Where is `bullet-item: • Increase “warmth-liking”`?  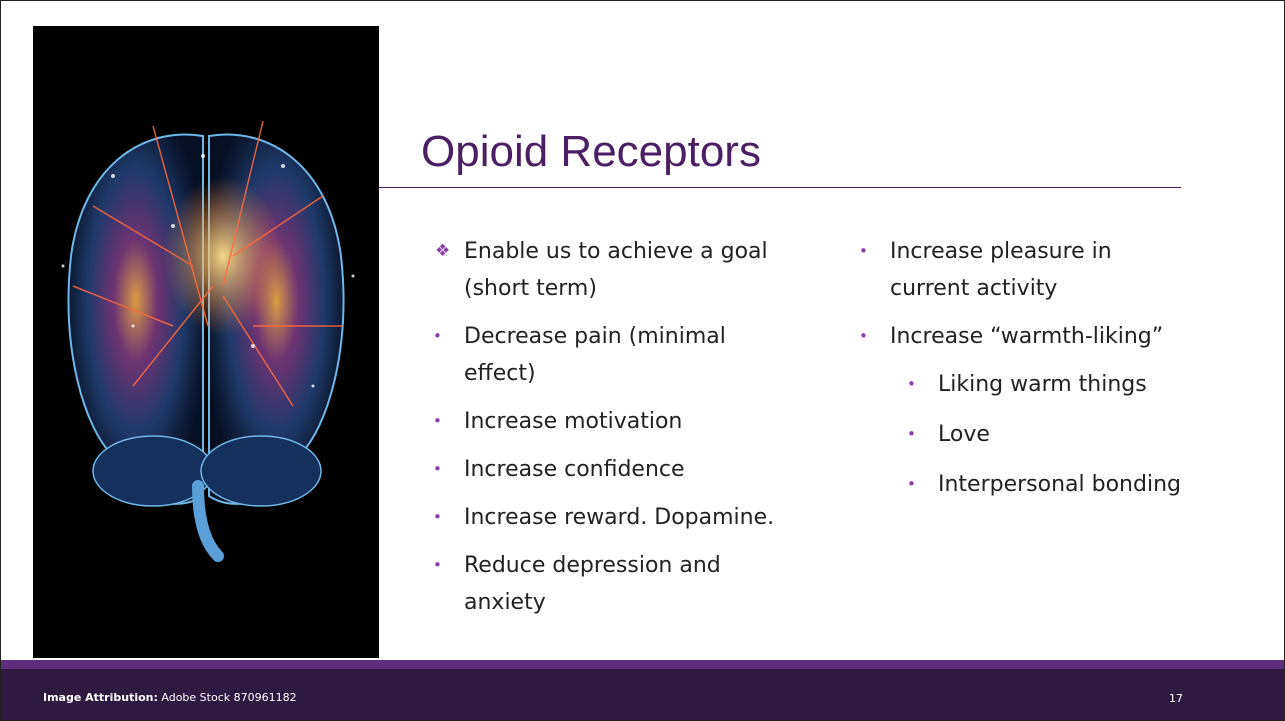 bullet-item: • Increase “warmth-liking” is located at coordinates (1020, 336).